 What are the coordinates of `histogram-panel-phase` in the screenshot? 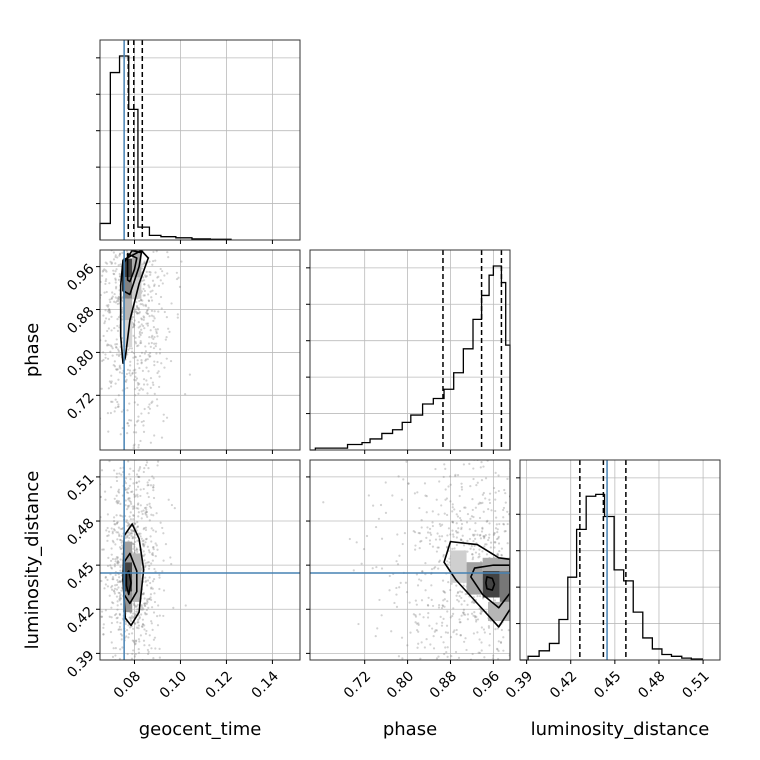 It's located at (408, 351).